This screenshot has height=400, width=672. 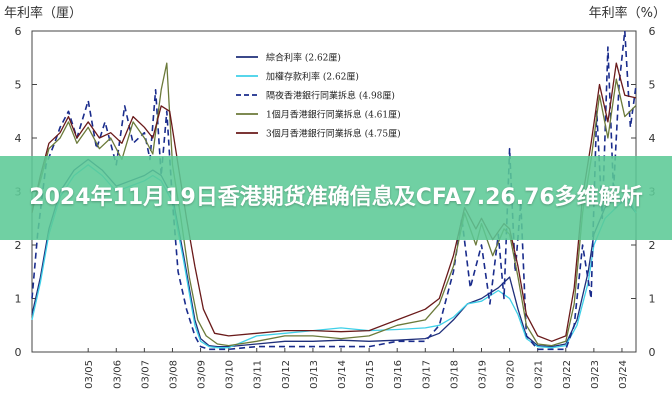 I want to click on x-tick-label: 03/24, so click(x=623, y=374).